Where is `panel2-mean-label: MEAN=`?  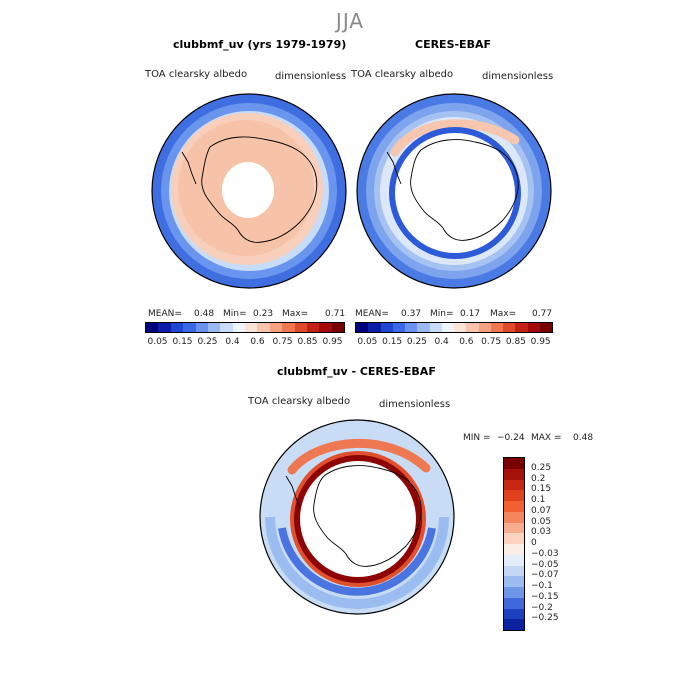
panel2-mean-label: MEAN= is located at coordinates (372, 314).